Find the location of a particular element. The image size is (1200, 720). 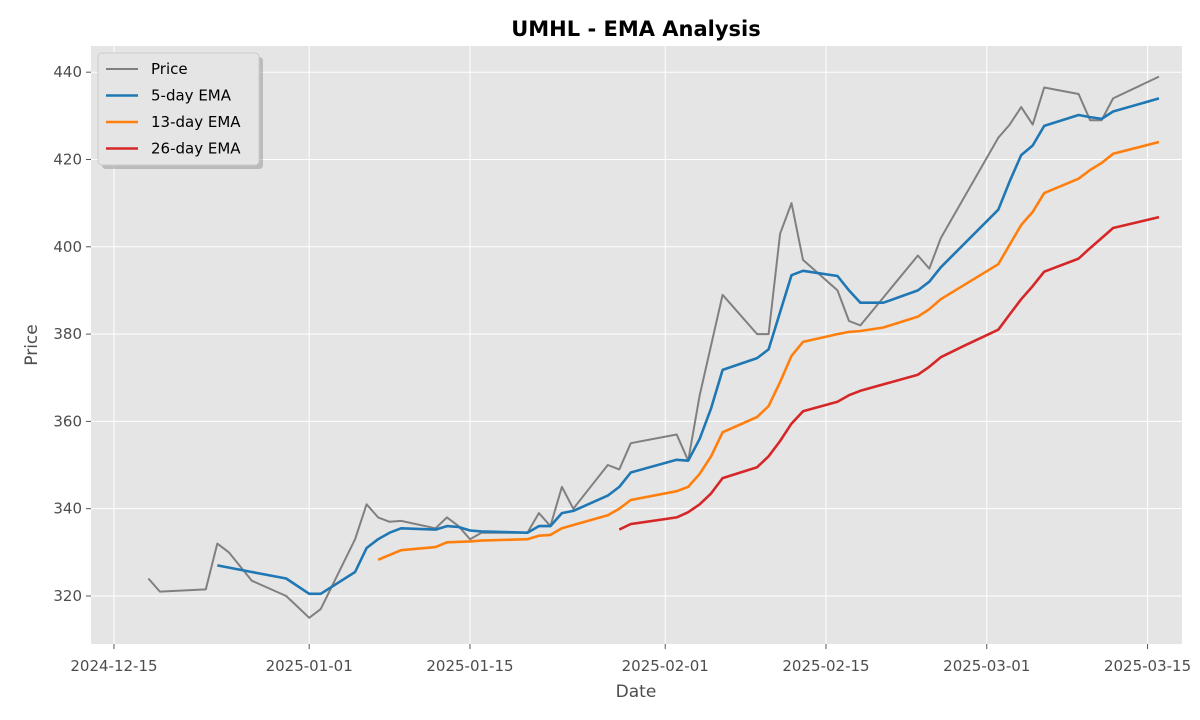

x-tick-label: 2025-03-01 is located at coordinates (986, 666).